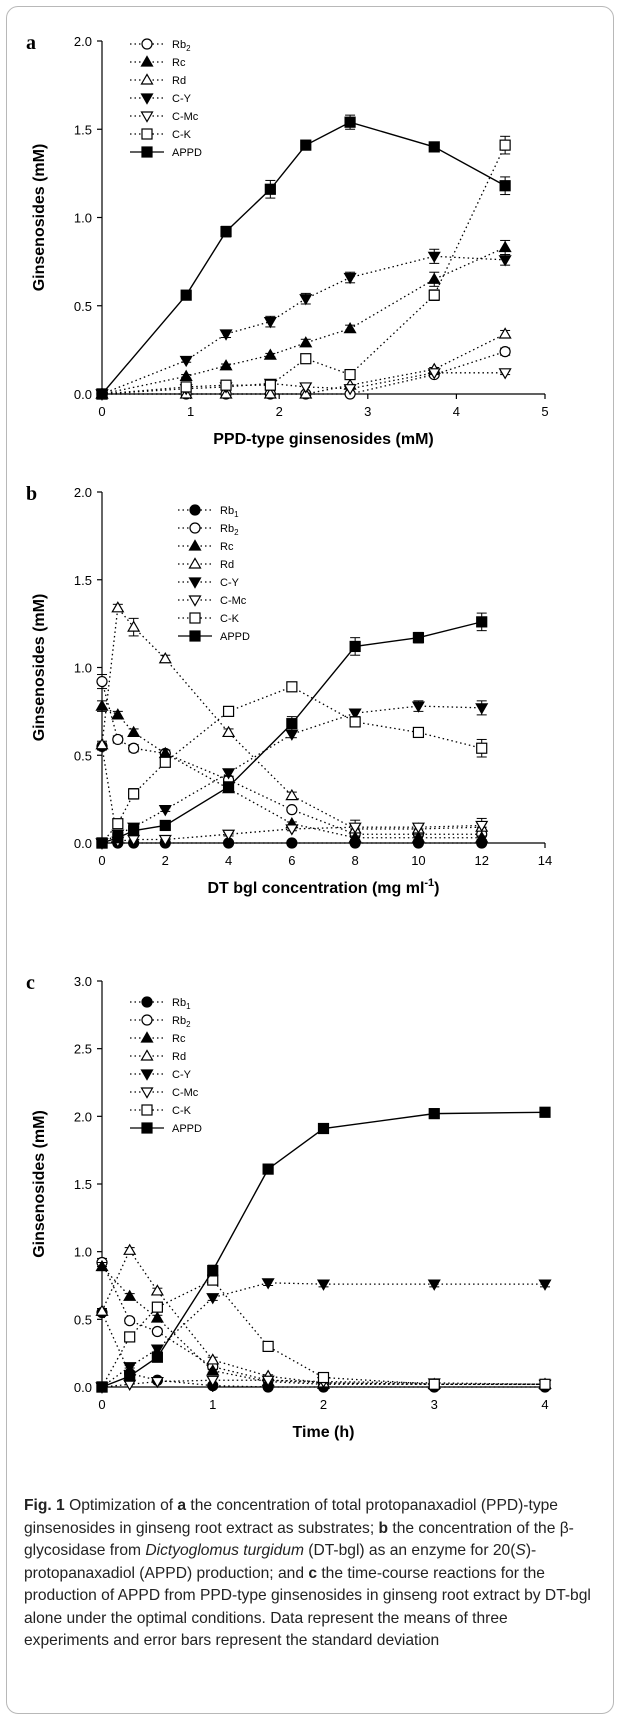 This screenshot has width=622, height=1721. I want to click on legend-label-b-appd: APPD, so click(235, 637).